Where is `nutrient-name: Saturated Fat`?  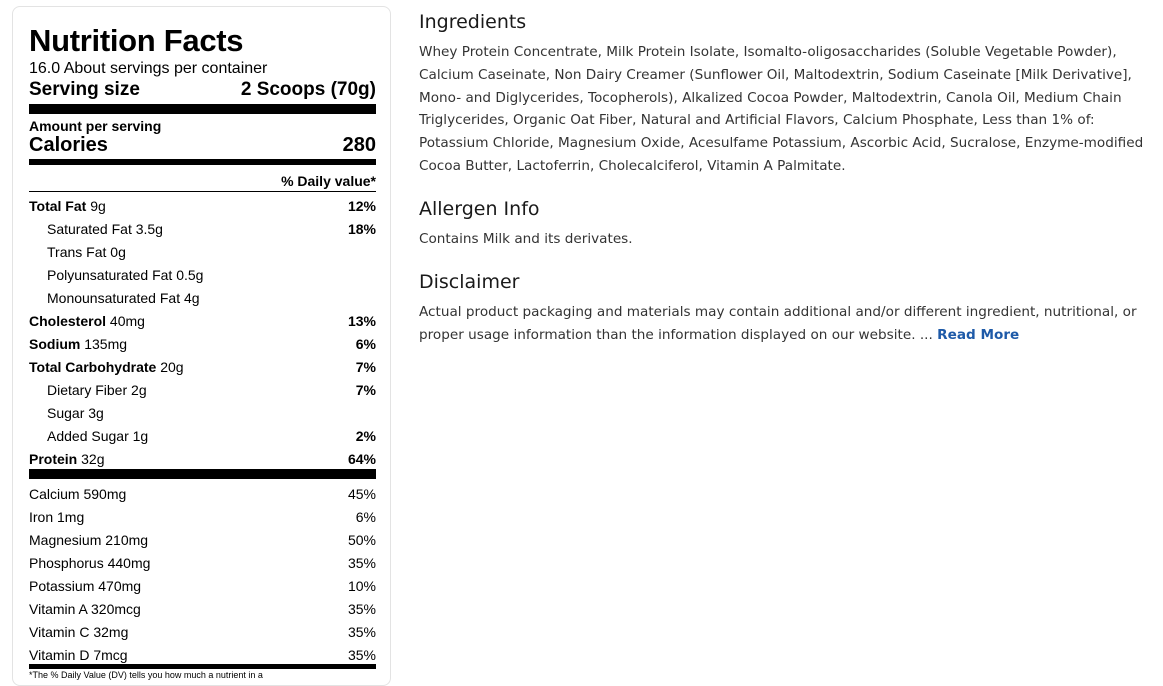
nutrient-name: Saturated Fat is located at coordinates (89, 228).